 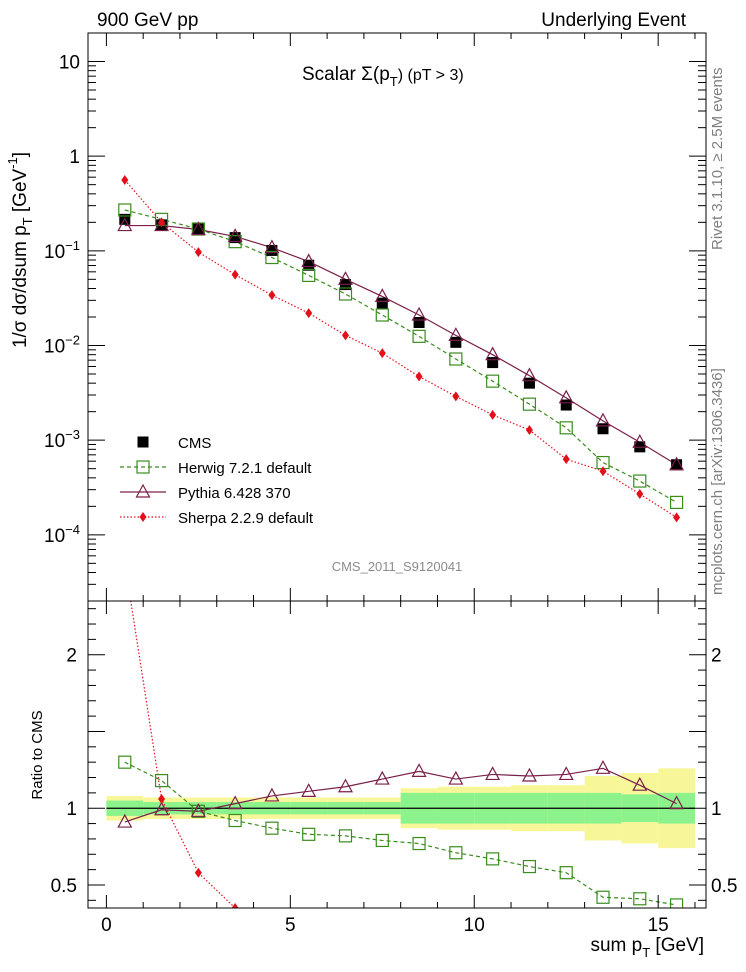 What do you see at coordinates (183, 754) in the screenshot?
I see `sherpa-2-2-9-default-ratio-line` at bounding box center [183, 754].